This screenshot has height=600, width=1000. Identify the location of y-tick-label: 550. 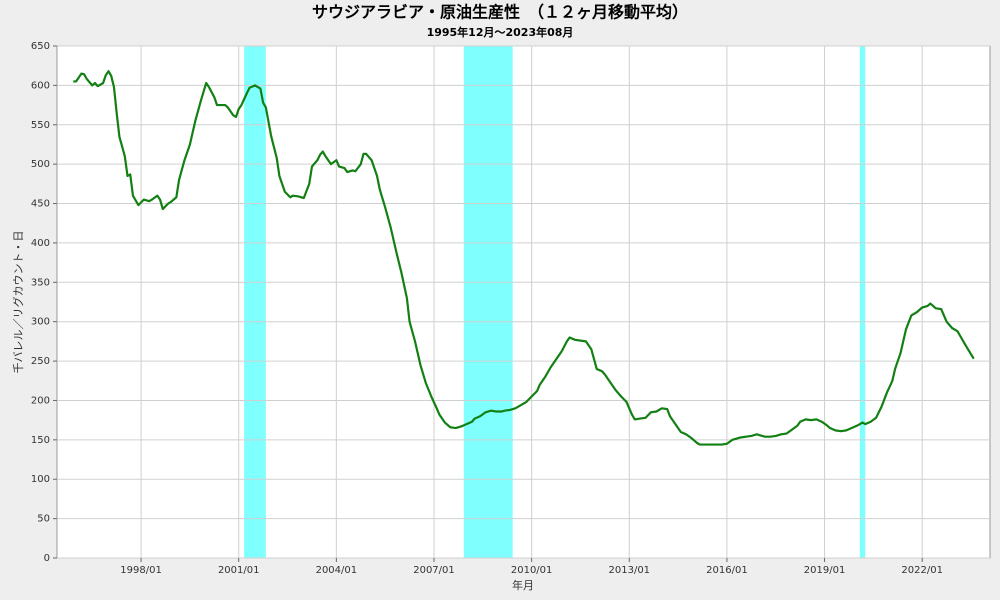
(40, 125).